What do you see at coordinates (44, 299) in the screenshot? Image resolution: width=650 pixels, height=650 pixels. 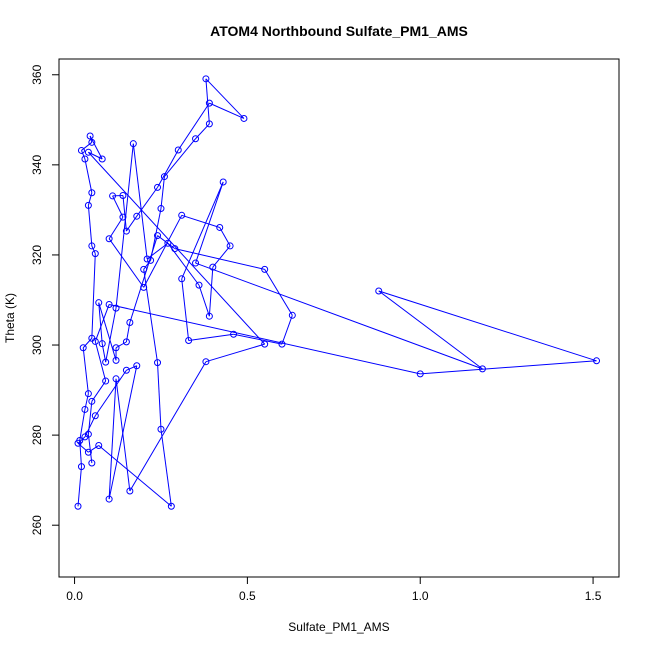 I see `y-axis: 260 280 300 320 340 360` at bounding box center [44, 299].